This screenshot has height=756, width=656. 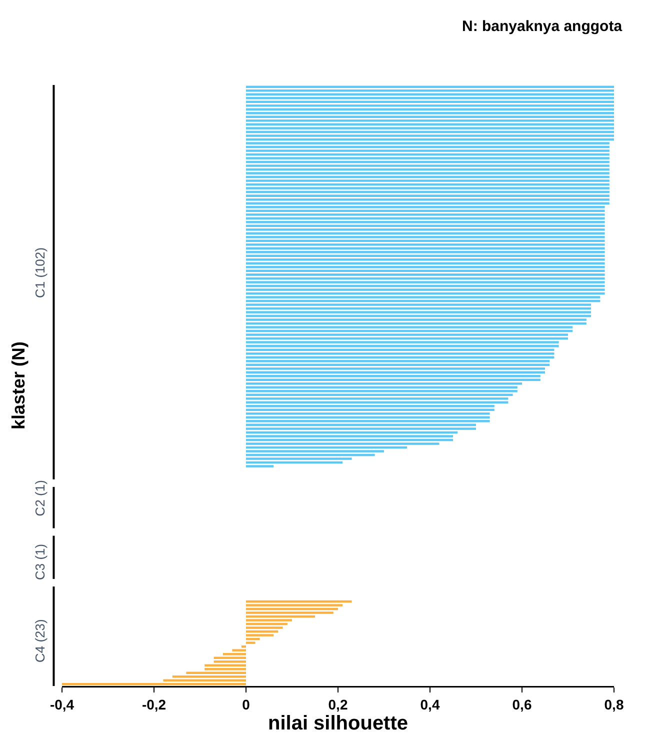 I want to click on x-tick-label: 0,2, so click(x=338, y=704).